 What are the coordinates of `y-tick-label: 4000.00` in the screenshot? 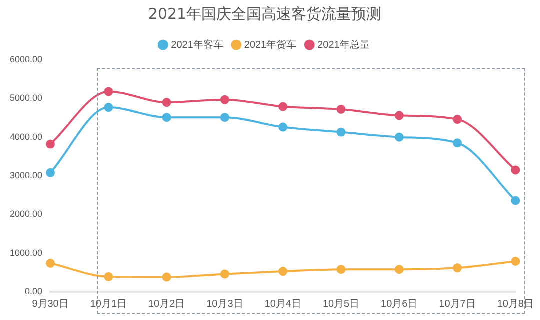 It's located at (26, 137).